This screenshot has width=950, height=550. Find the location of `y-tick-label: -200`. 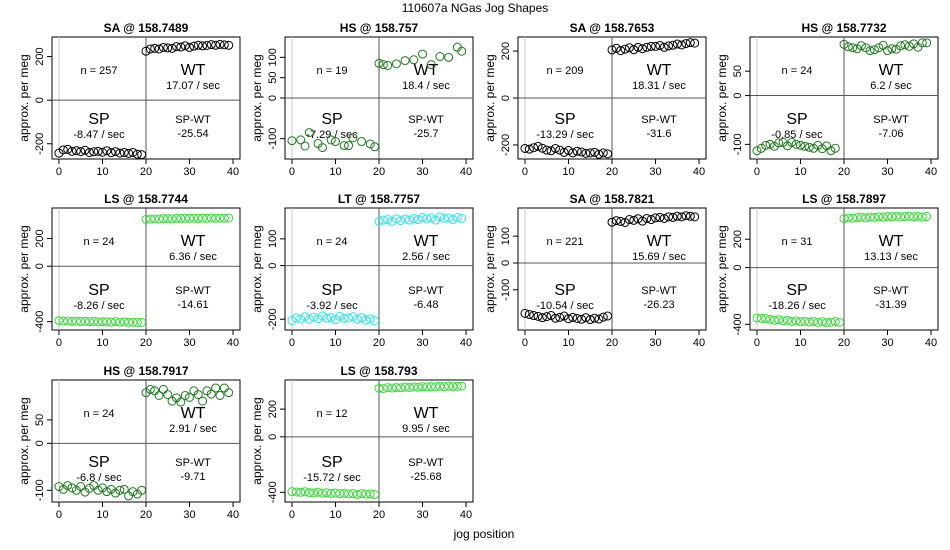

y-tick-label: -200 is located at coordinates (273, 319).